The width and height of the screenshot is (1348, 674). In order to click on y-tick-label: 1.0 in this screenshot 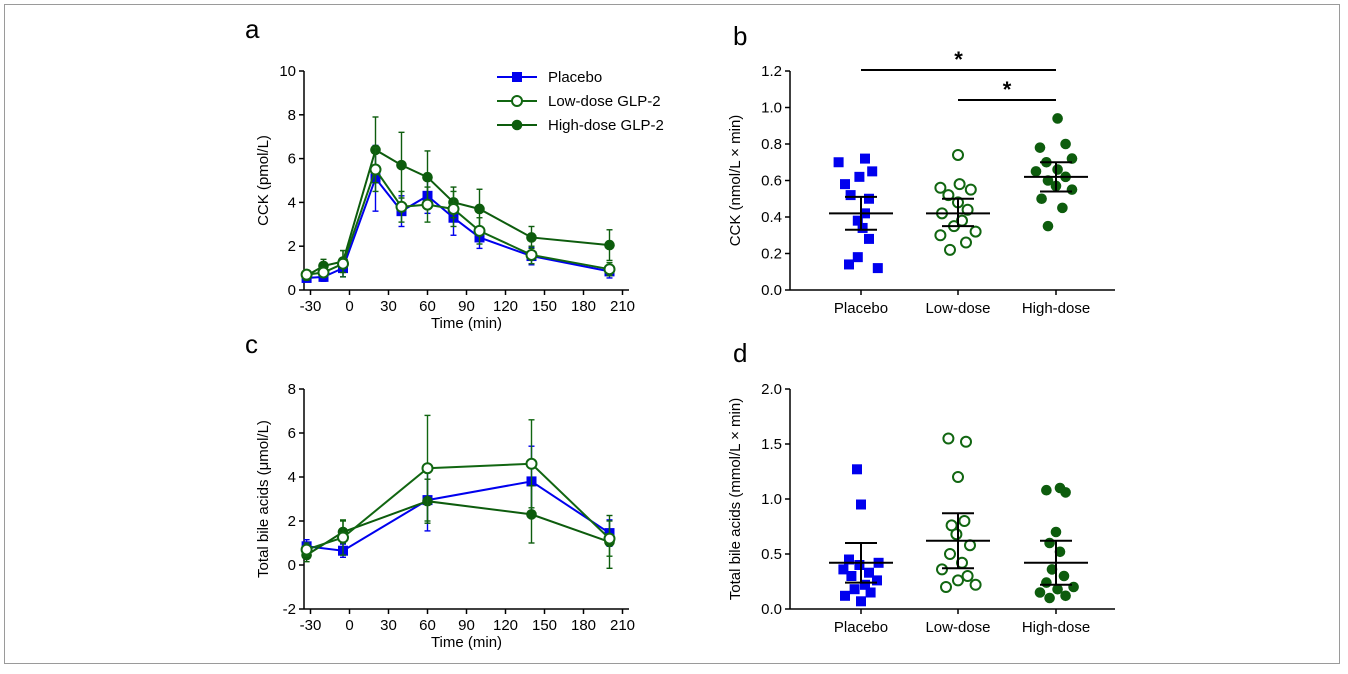, I will do `click(771, 499)`.